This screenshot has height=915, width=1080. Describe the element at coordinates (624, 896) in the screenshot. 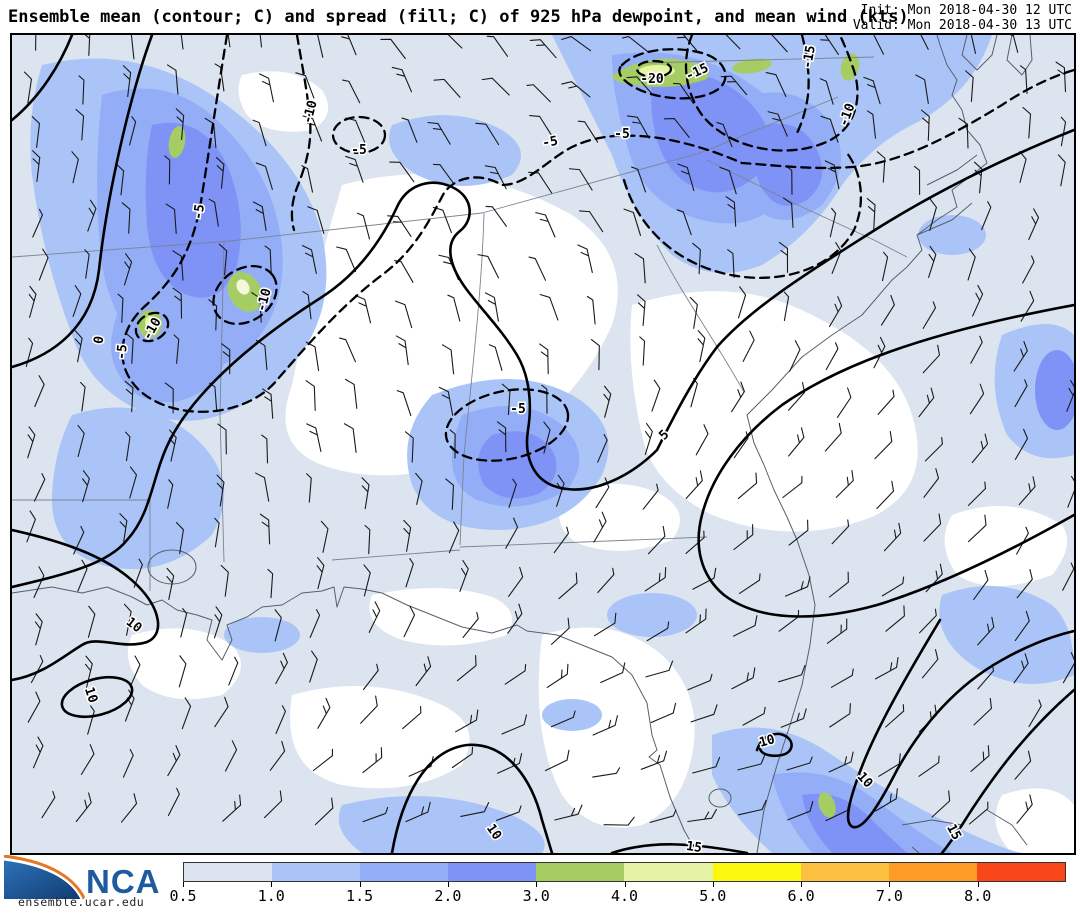

I see `colorbar-tick-label: 4.0` at that location.